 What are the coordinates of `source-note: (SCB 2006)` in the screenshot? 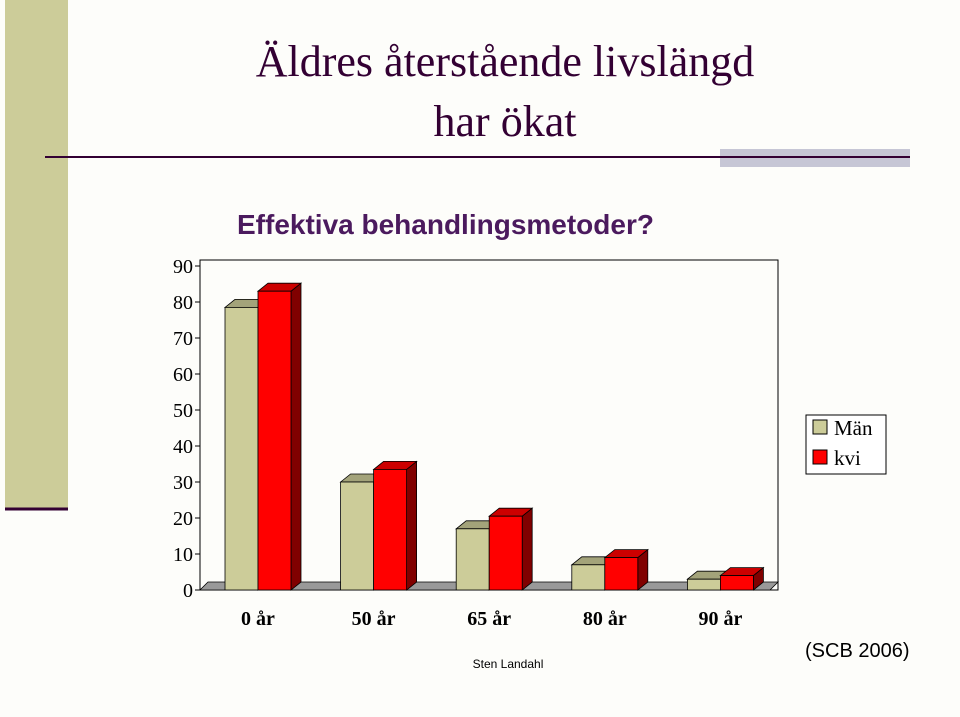 It's located at (857, 651).